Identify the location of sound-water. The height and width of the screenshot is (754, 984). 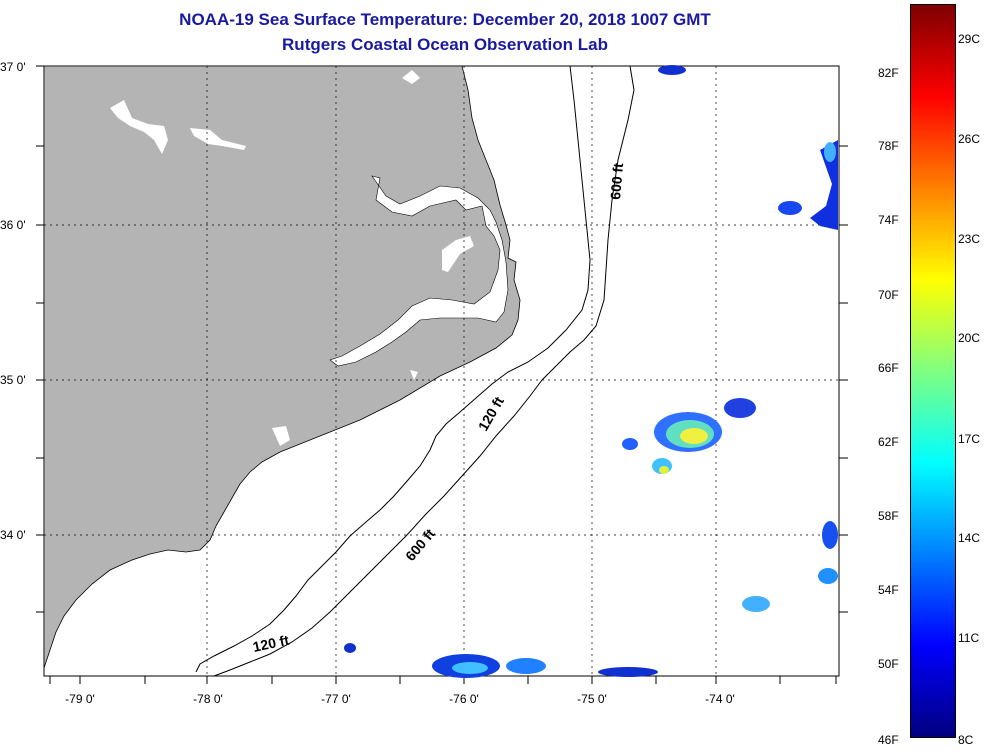
(419, 271).